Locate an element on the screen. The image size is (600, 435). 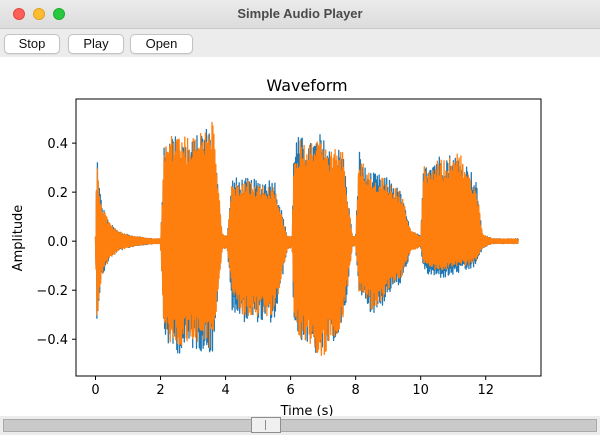
window-titlebar: Simple Audio Player is located at coordinates (300, 14).